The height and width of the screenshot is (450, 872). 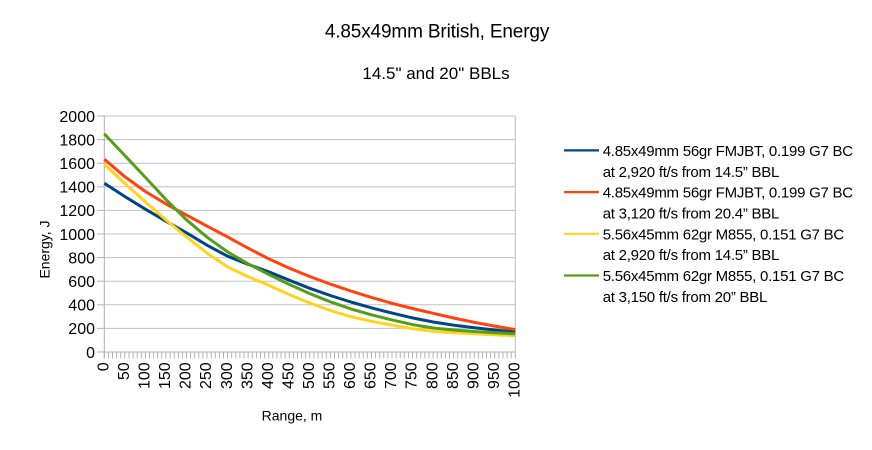 What do you see at coordinates (124, 371) in the screenshot?
I see `svg-text: 50` at bounding box center [124, 371].